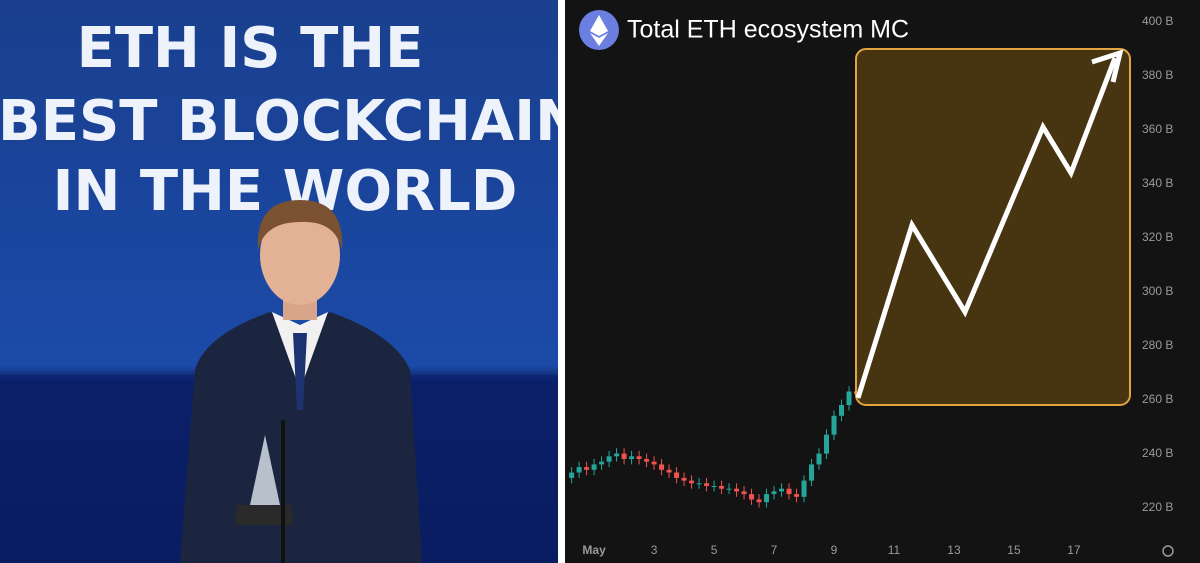 The height and width of the screenshot is (563, 1200). What do you see at coordinates (1157, 453) in the screenshot?
I see `y-tick-label: 240 B` at bounding box center [1157, 453].